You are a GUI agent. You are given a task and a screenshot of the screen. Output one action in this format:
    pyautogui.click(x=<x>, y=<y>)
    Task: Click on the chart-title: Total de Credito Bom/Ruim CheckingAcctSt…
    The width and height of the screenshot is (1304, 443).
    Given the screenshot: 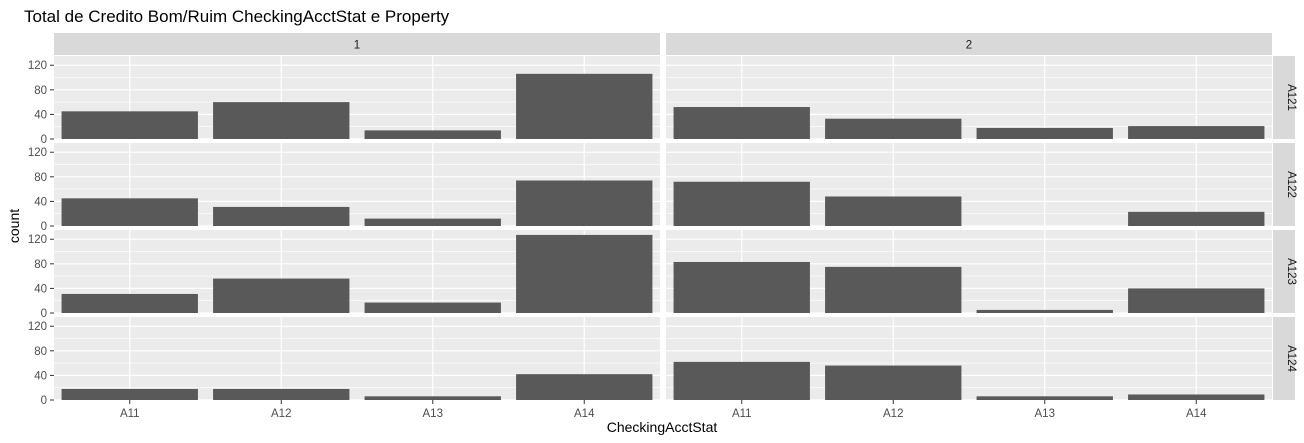 What is the action you would take?
    pyautogui.click(x=237, y=16)
    